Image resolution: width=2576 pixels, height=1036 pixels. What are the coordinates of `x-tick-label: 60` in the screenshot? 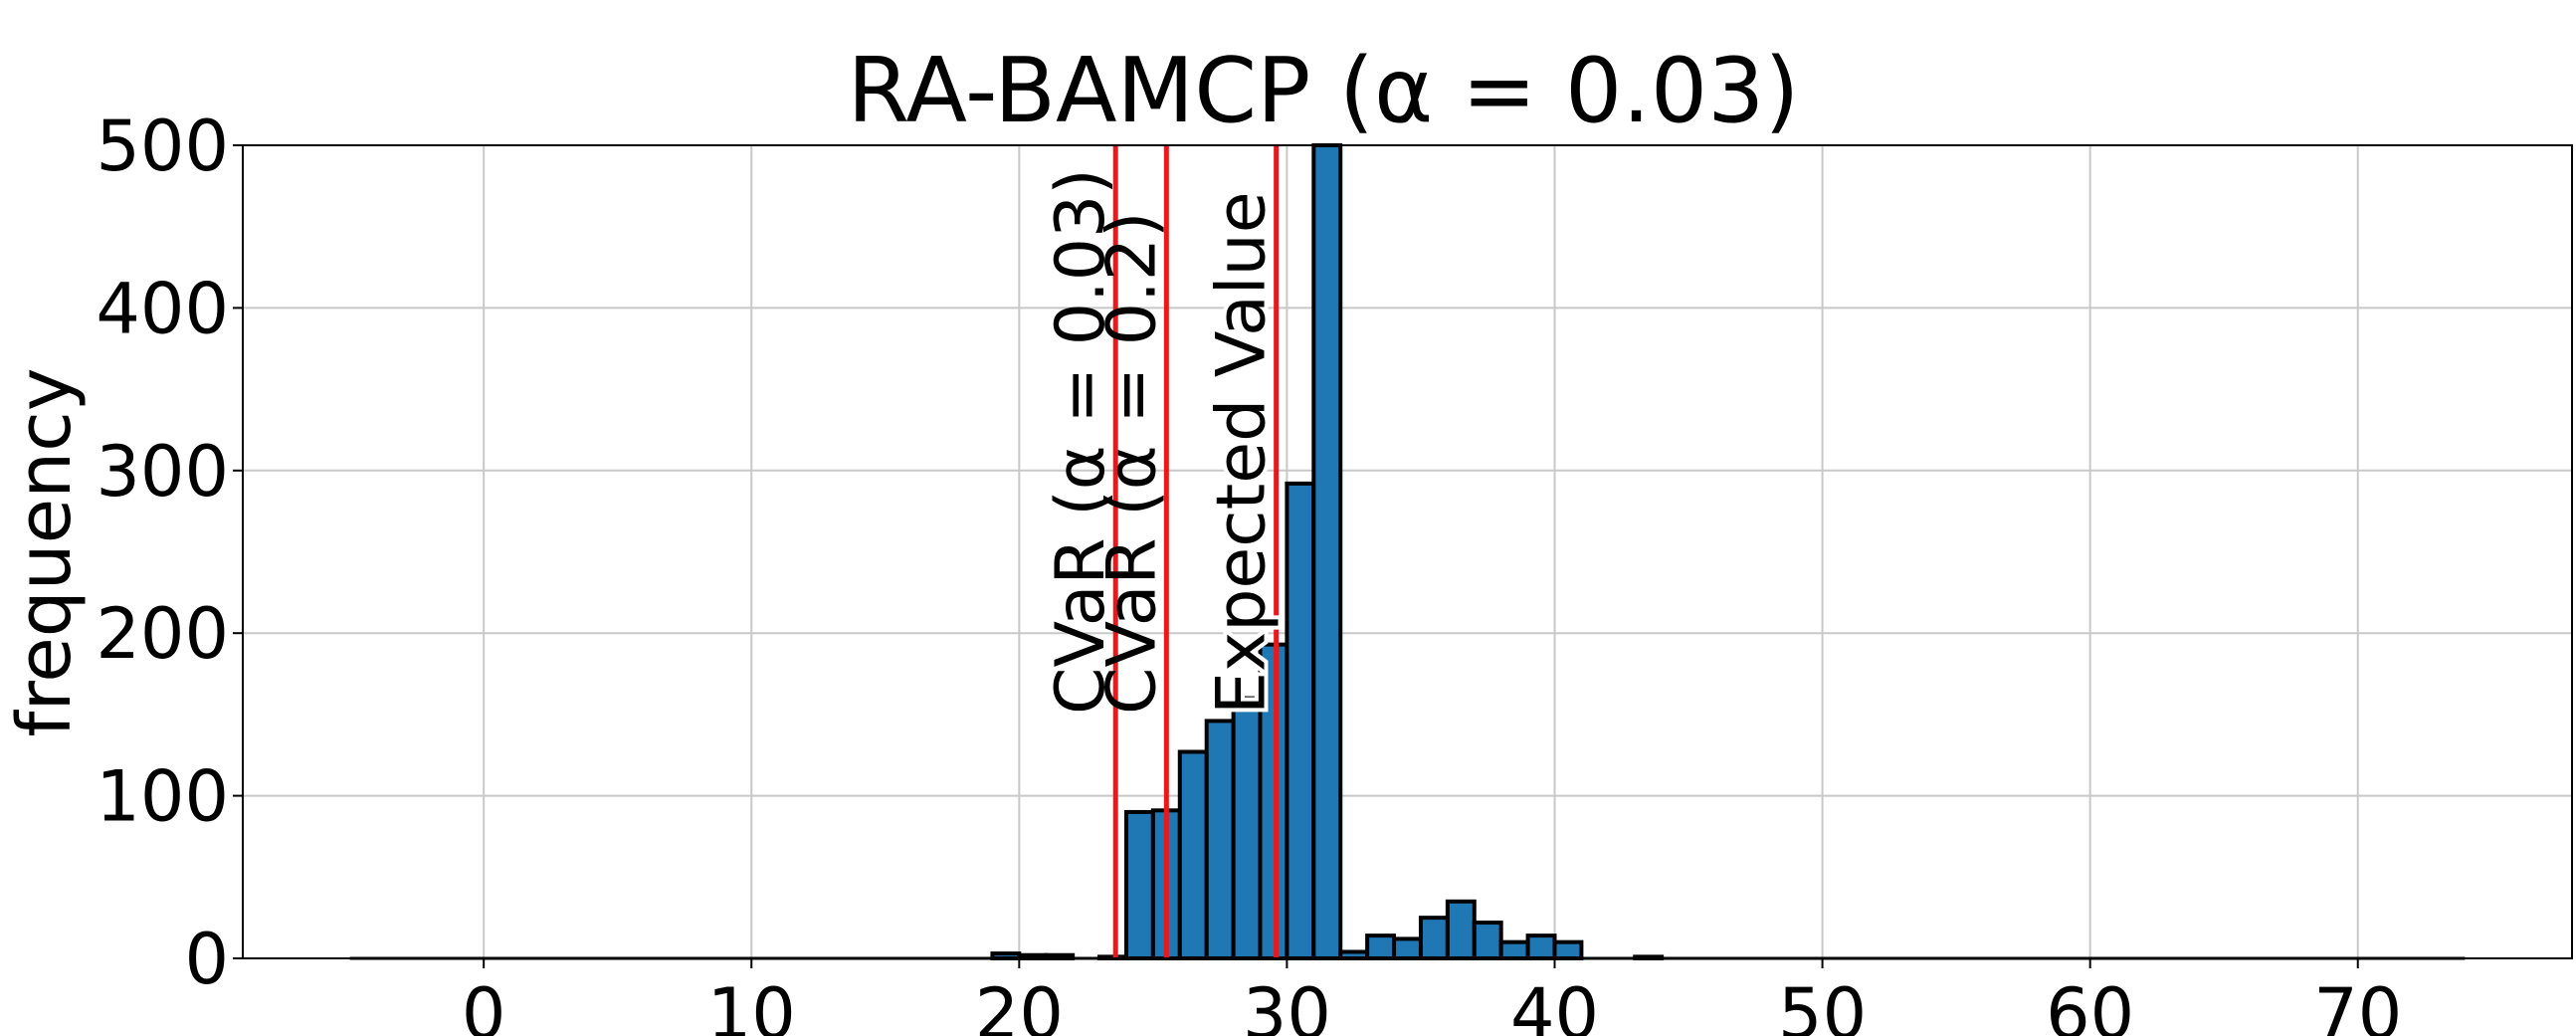 It's located at (2090, 1004).